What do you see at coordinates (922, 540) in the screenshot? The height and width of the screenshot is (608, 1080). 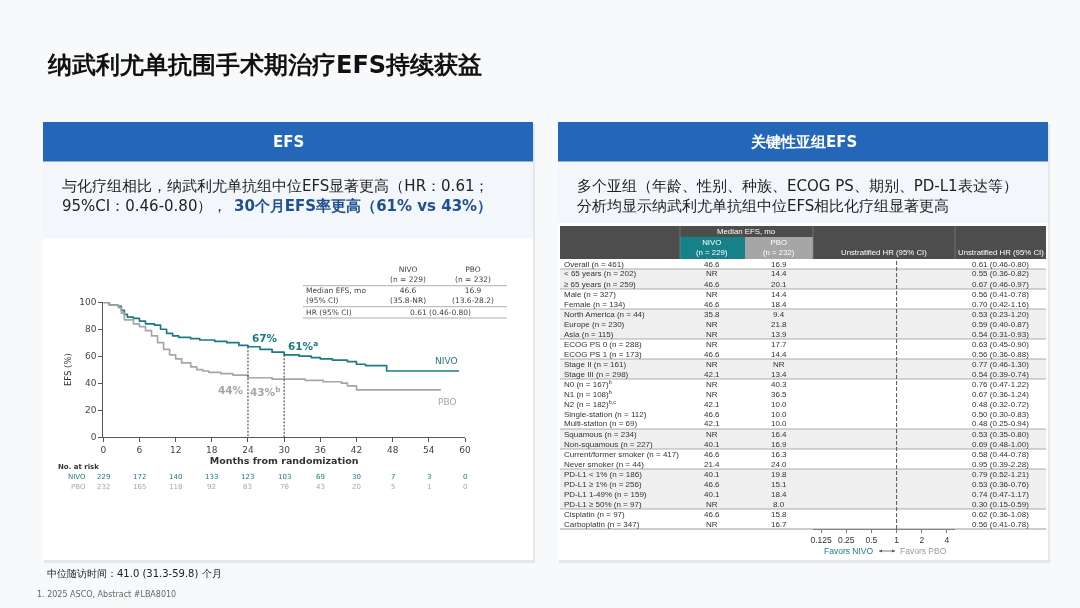 I see `x-tick-label: 2` at bounding box center [922, 540].